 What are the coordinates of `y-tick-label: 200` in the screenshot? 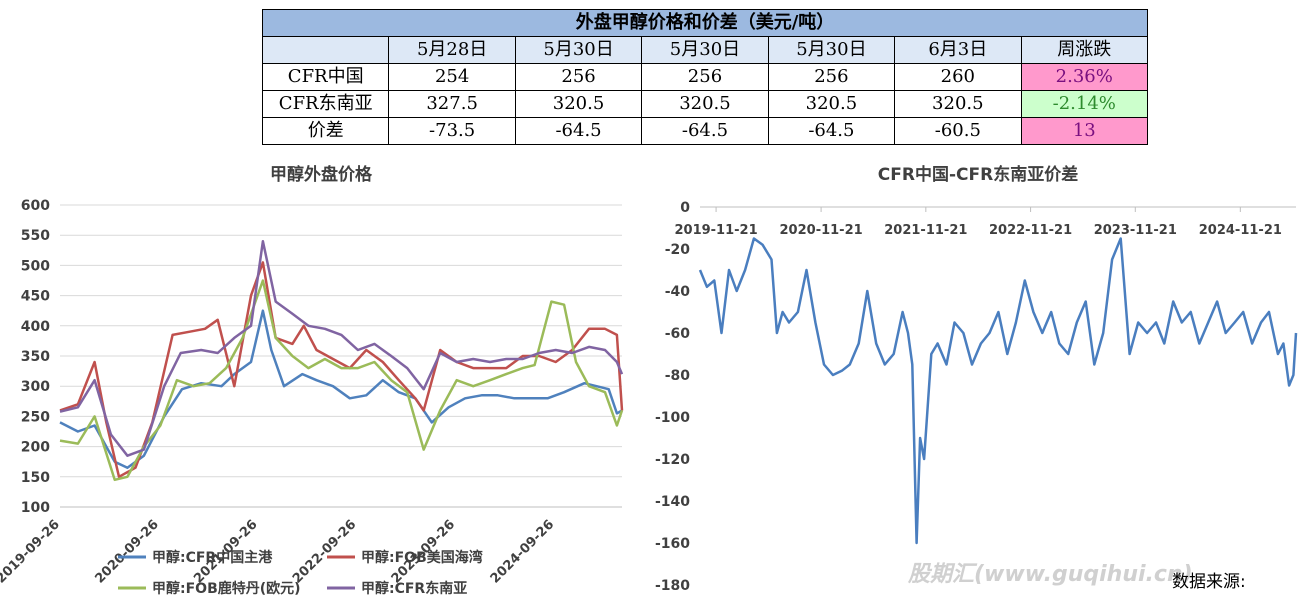 It's located at (35, 448).